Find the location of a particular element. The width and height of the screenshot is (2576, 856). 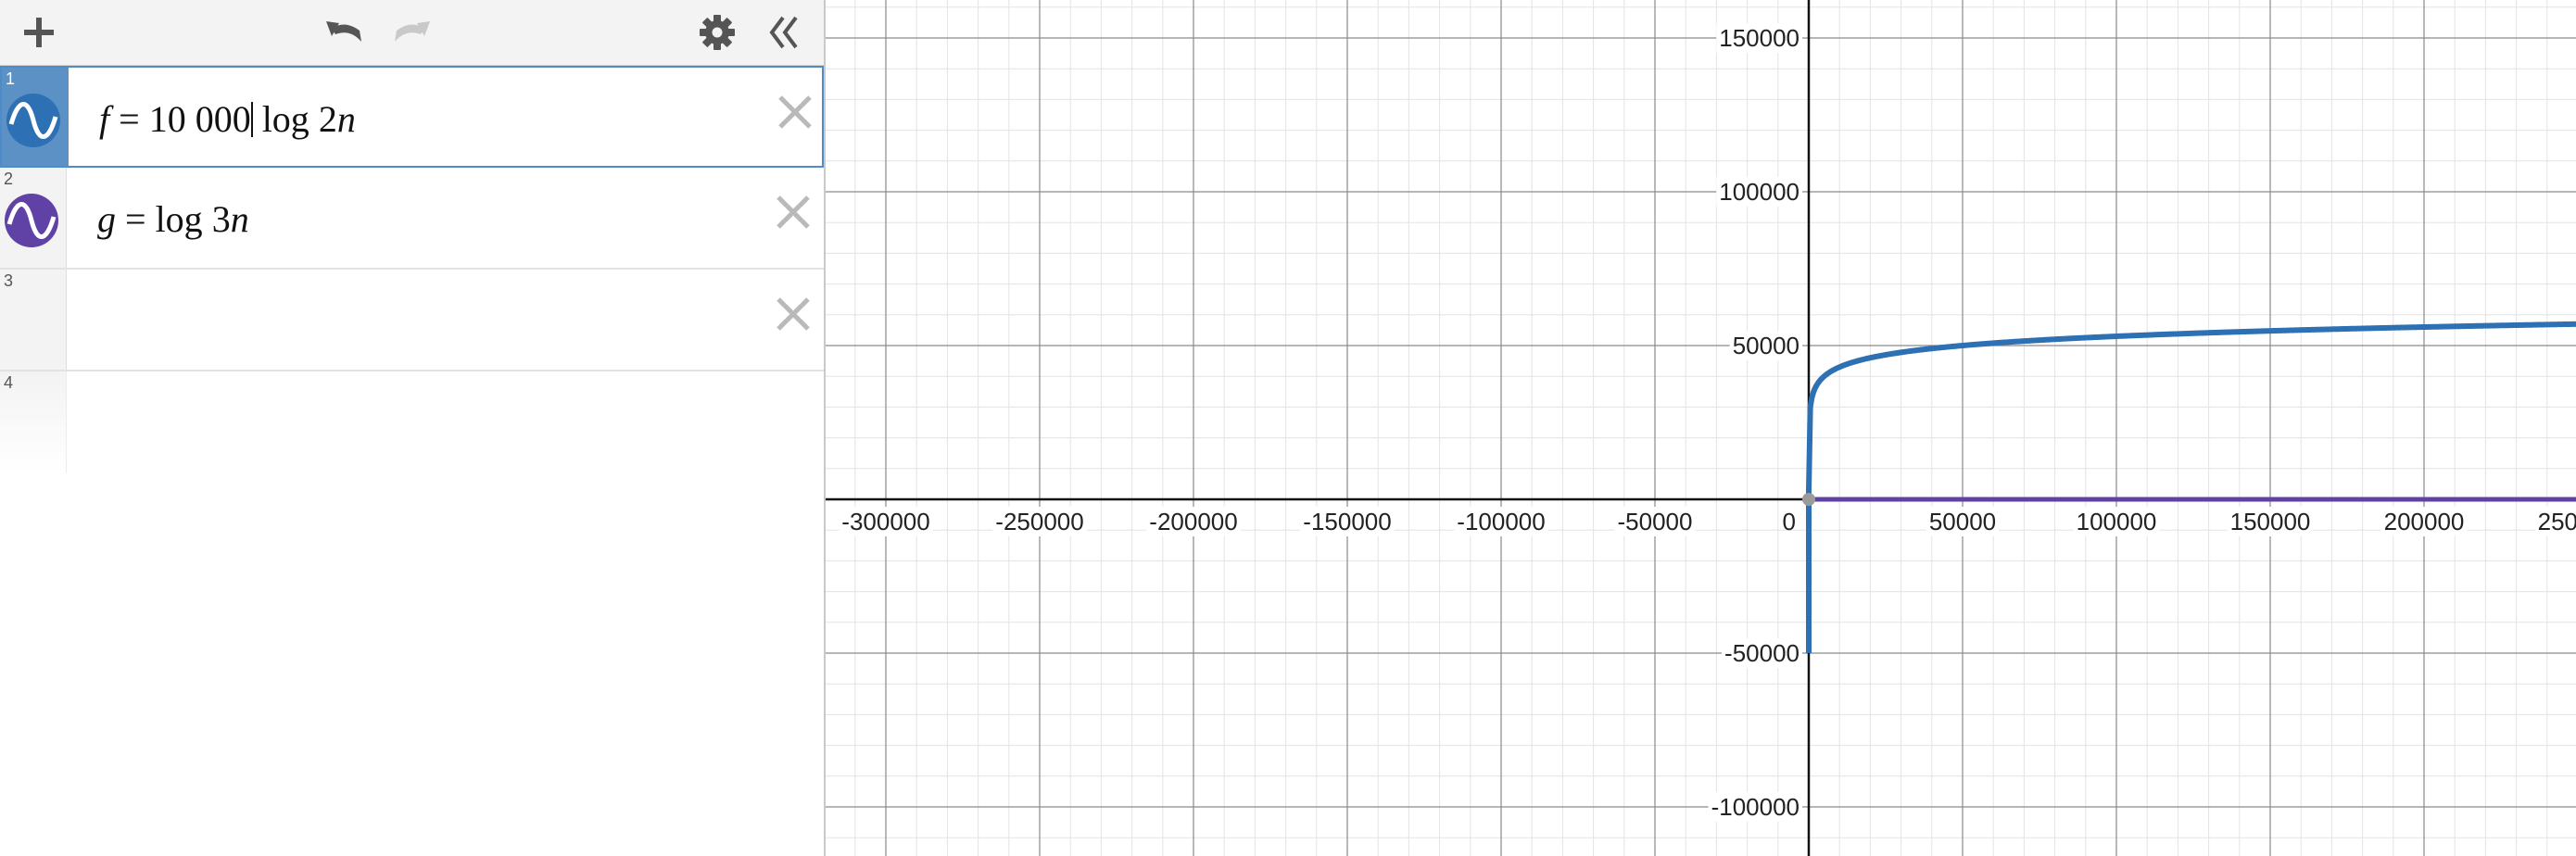

expression-number: 3 is located at coordinates (9, 281).